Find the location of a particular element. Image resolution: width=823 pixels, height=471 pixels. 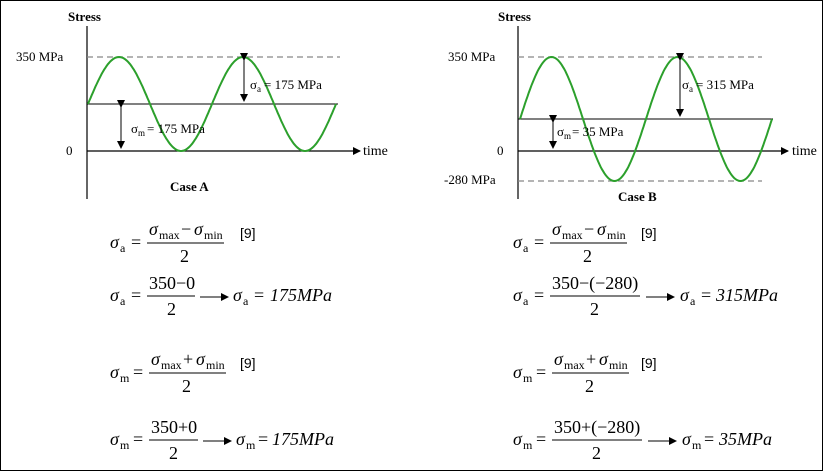

case-b-stress-label: Stress is located at coordinates (514, 16).